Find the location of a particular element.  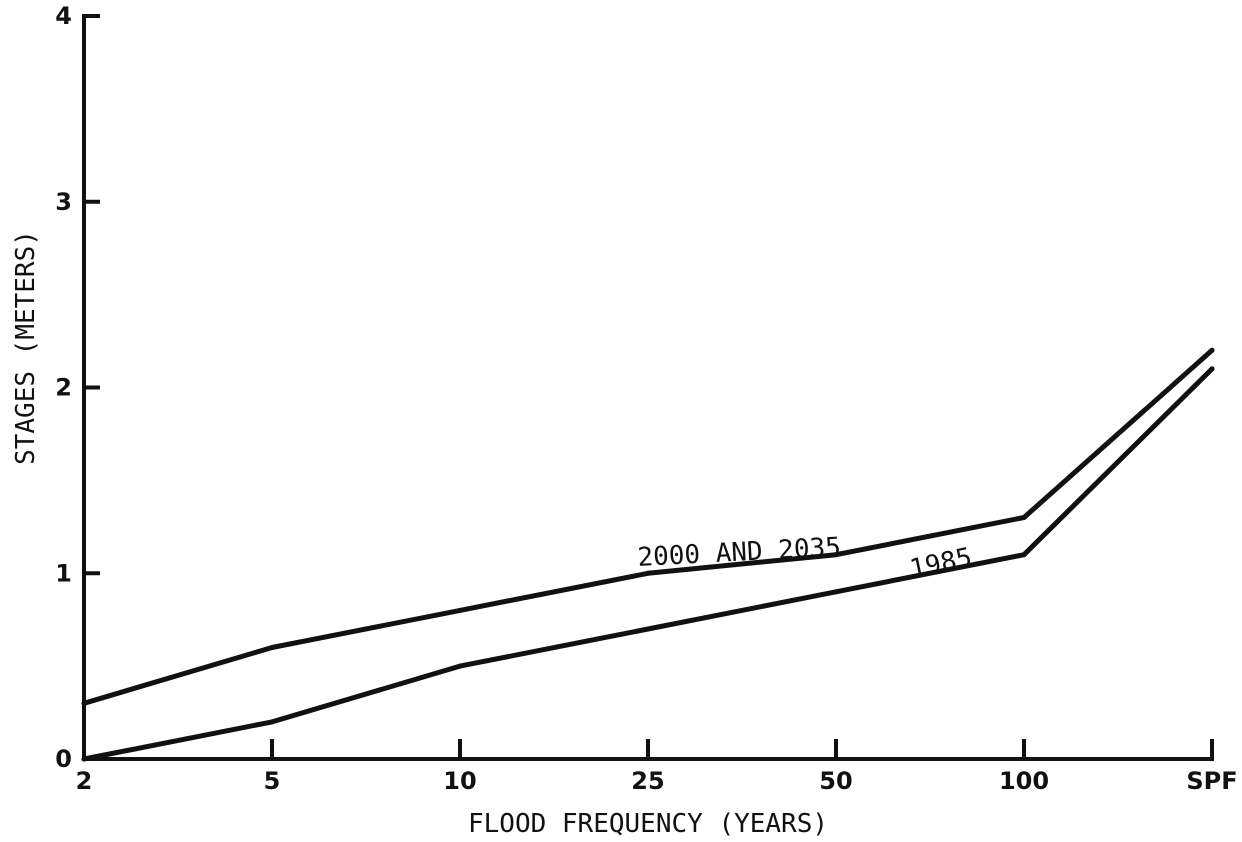

y-ticks: 0 1 2 3 4 is located at coordinates (77, 387).